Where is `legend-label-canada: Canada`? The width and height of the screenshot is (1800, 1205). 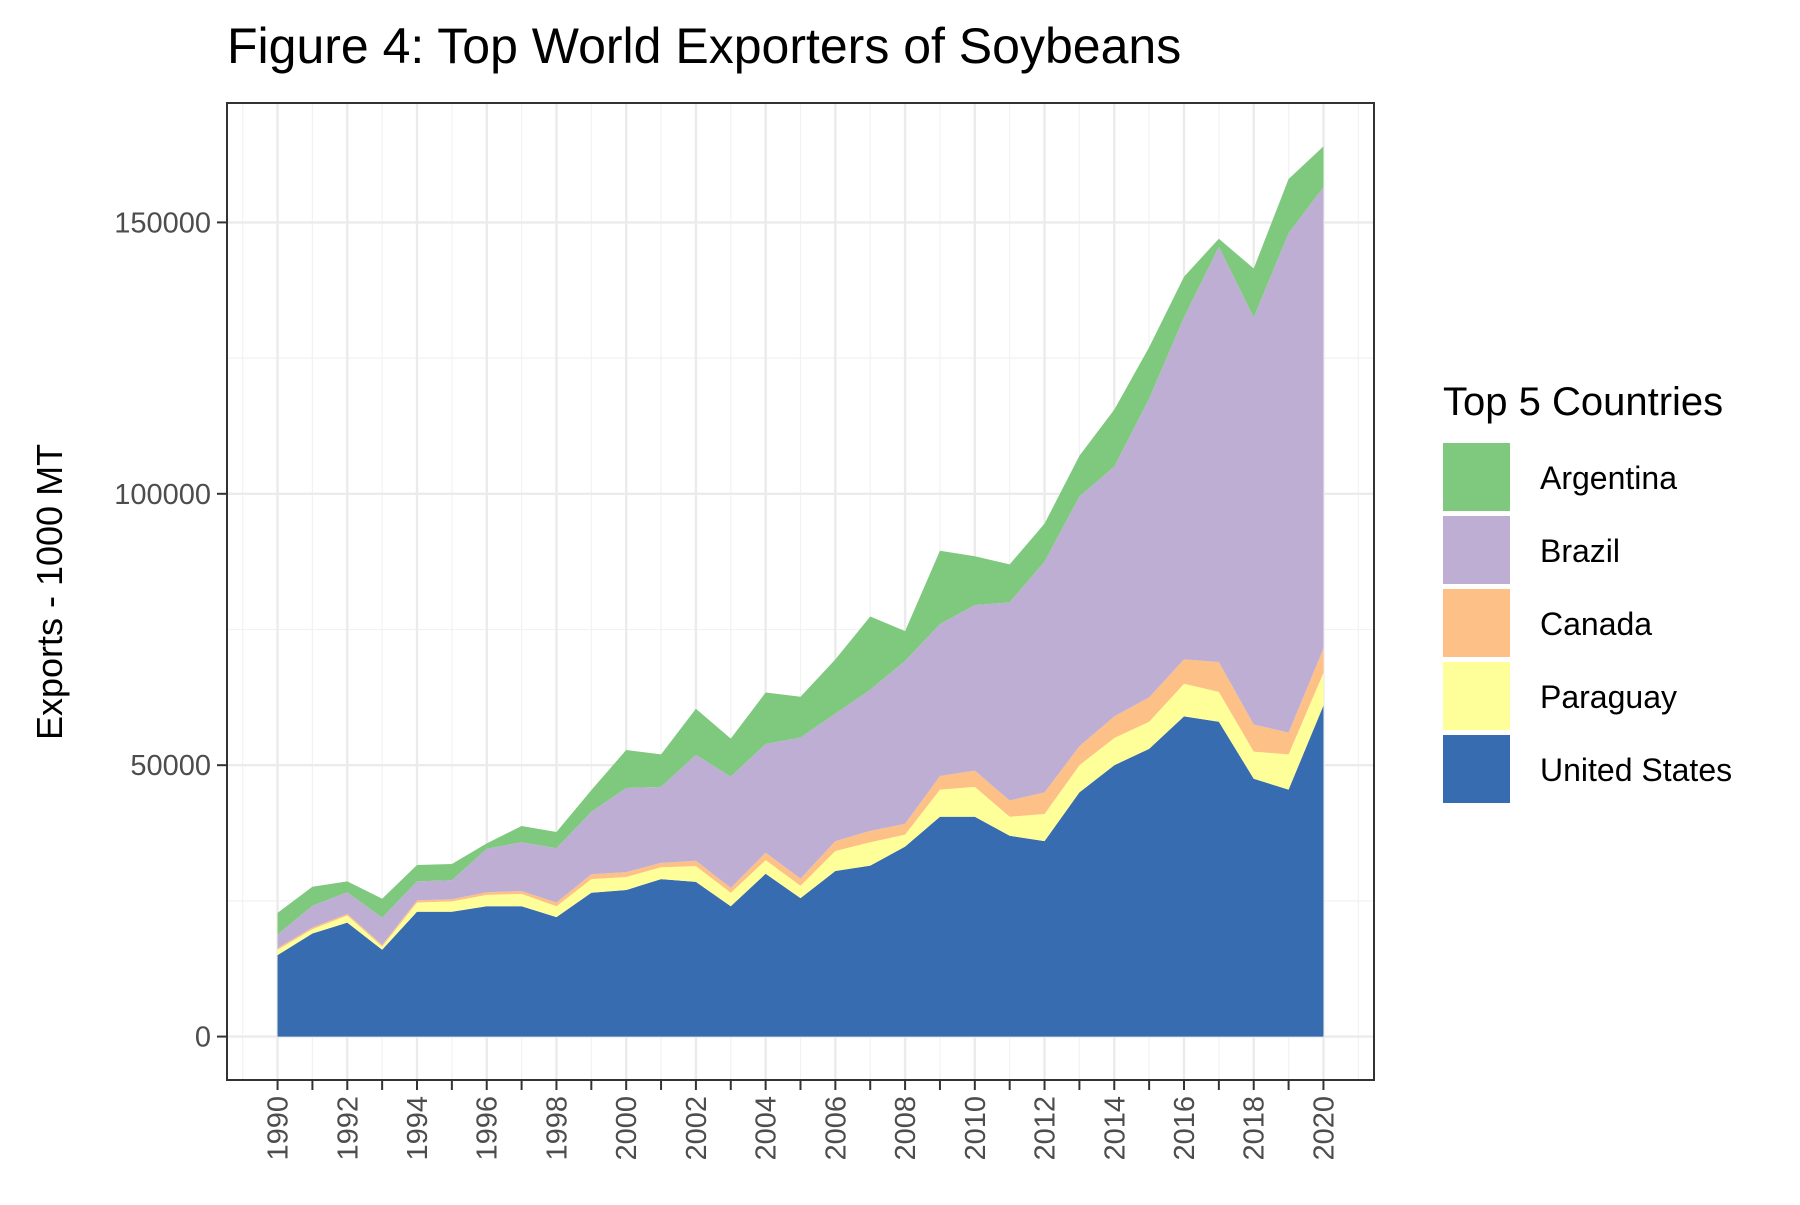
legend-label-canada: Canada is located at coordinates (1596, 624).